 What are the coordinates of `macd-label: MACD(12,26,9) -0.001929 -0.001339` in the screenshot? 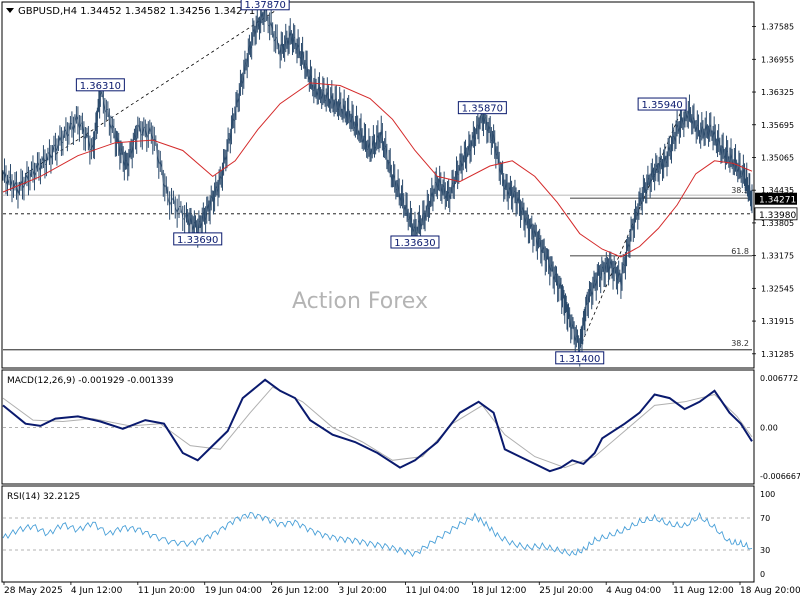 It's located at (90, 381).